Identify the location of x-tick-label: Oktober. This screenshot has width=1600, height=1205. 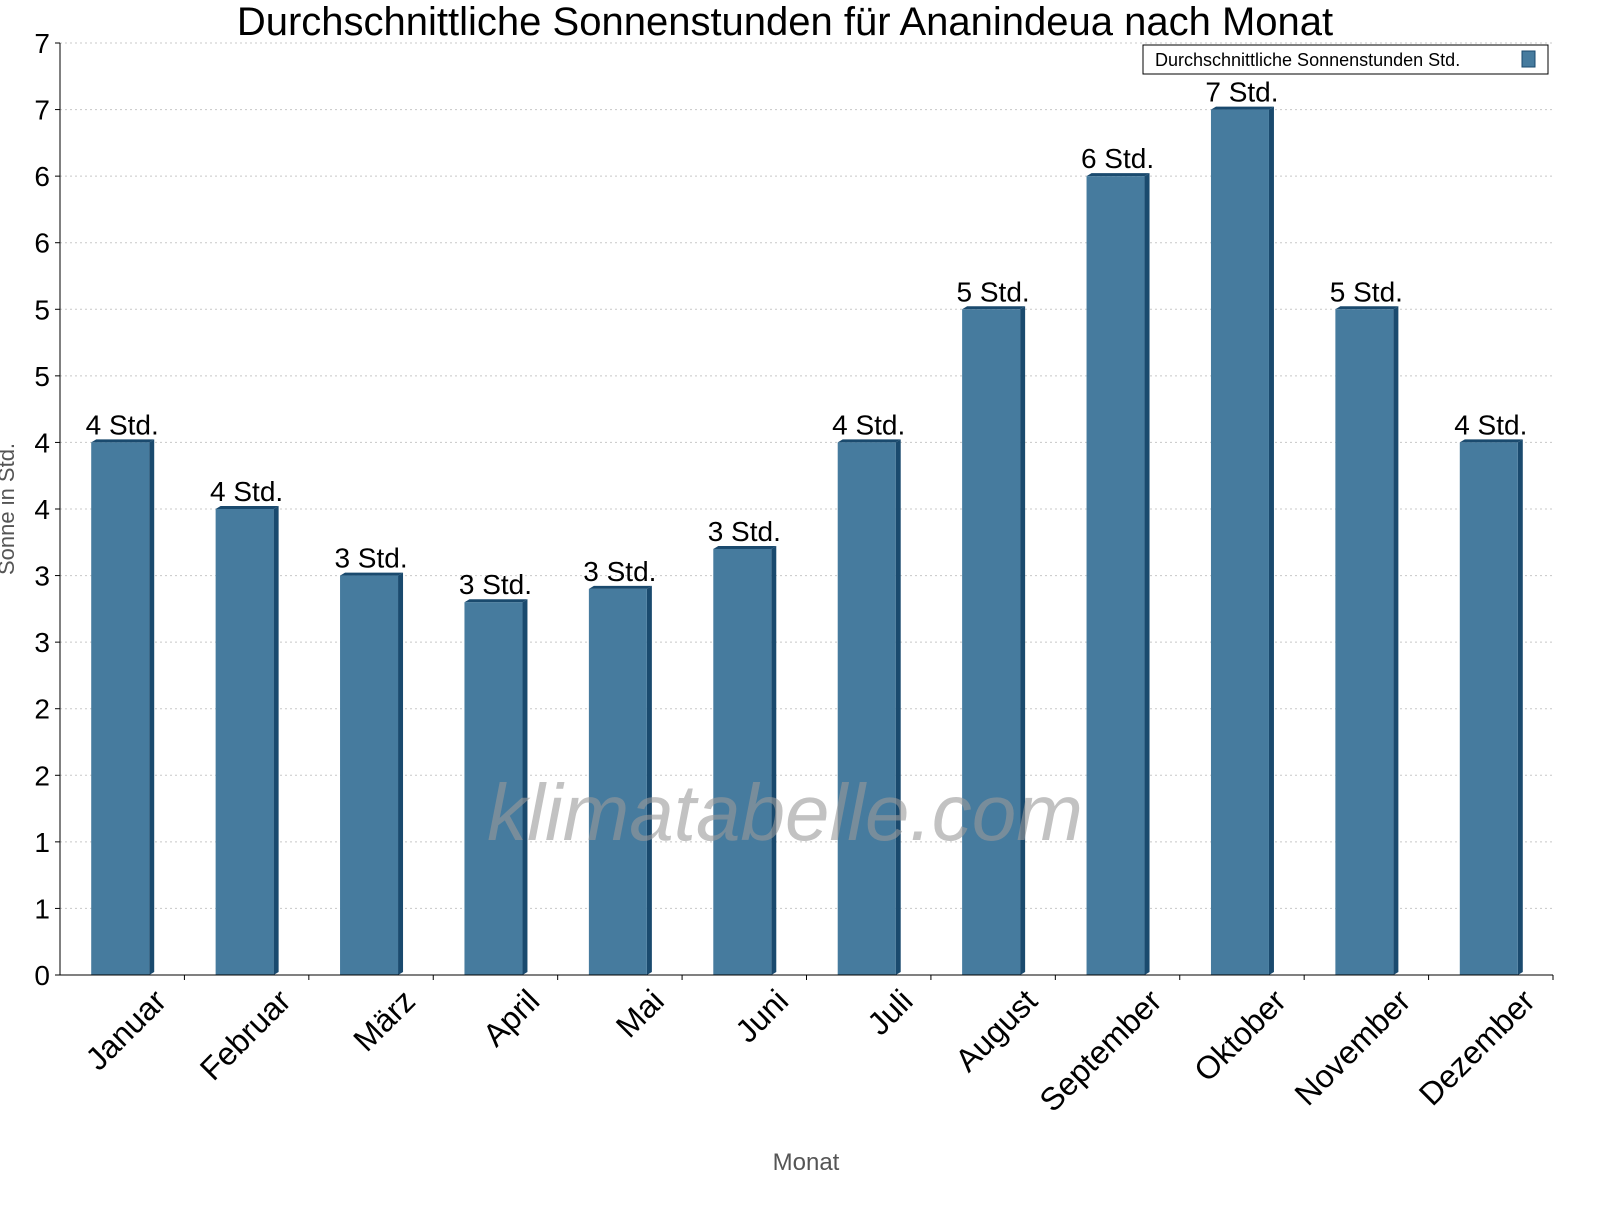
(1240, 1035).